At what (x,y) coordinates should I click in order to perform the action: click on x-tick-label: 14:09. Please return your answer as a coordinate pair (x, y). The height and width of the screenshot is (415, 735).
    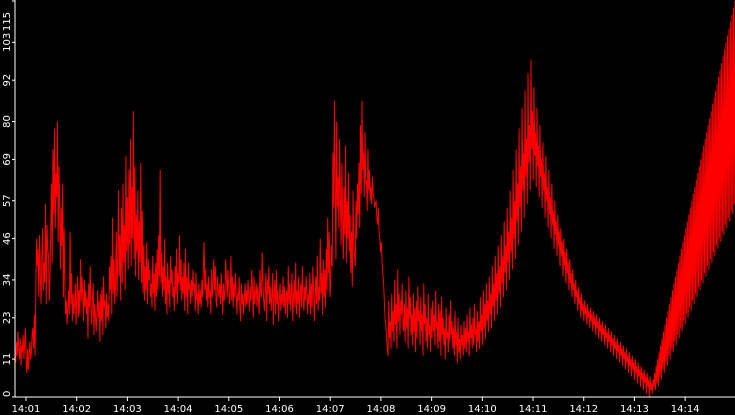
    Looking at the image, I should click on (431, 409).